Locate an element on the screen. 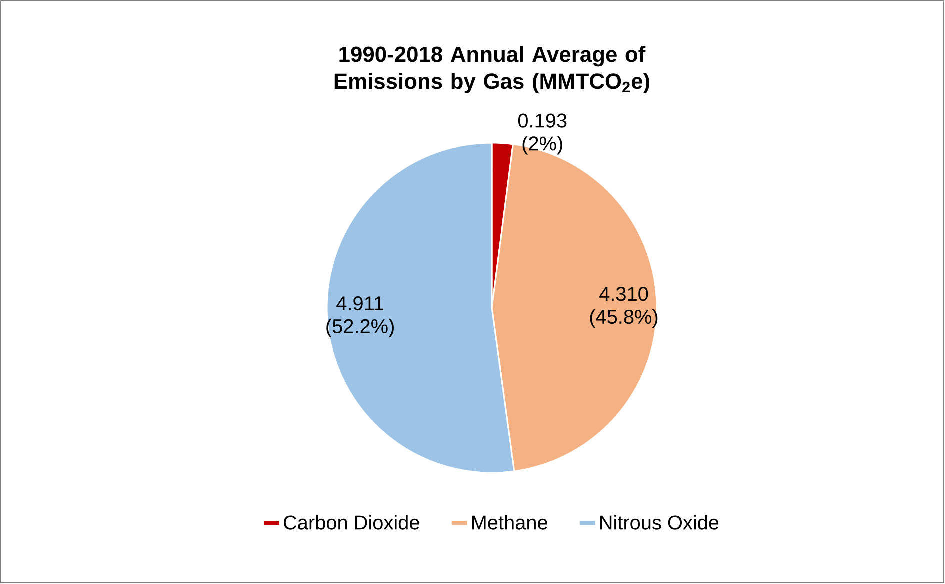  chart-title: 1990-2018 Annual Average of Emissions by Gas (MMTCO$_{2}$e) is located at coordinates (492, 70).